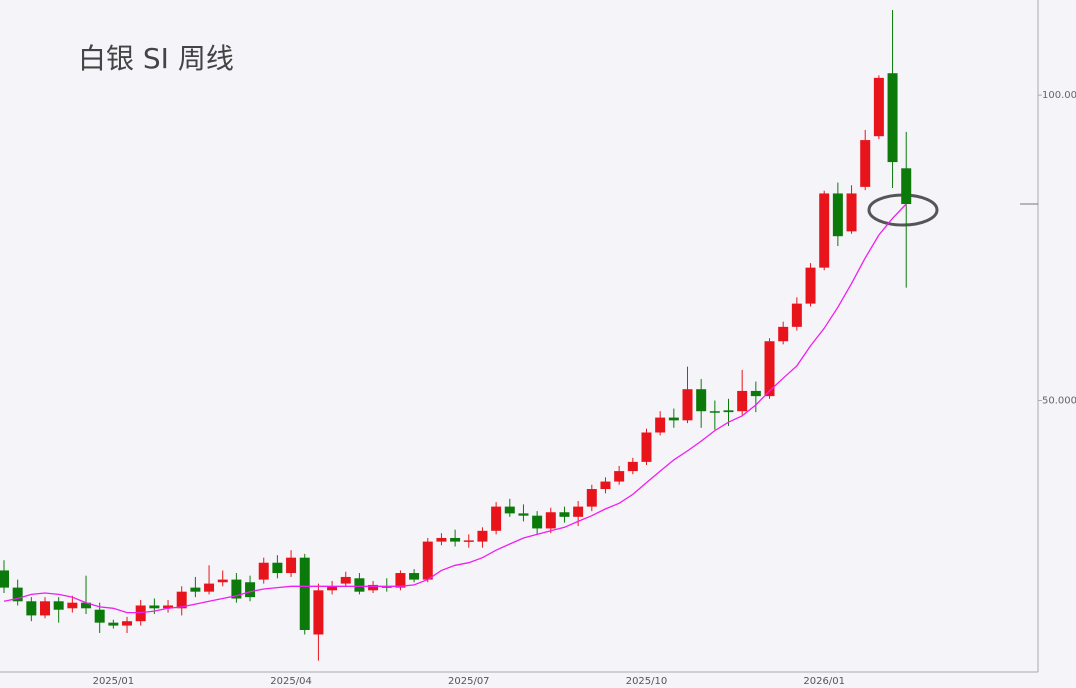 Image resolution: width=1076 pixels, height=688 pixels. Describe the element at coordinates (1059, 401) in the screenshot. I see `y-tick-label: 50.000` at that location.